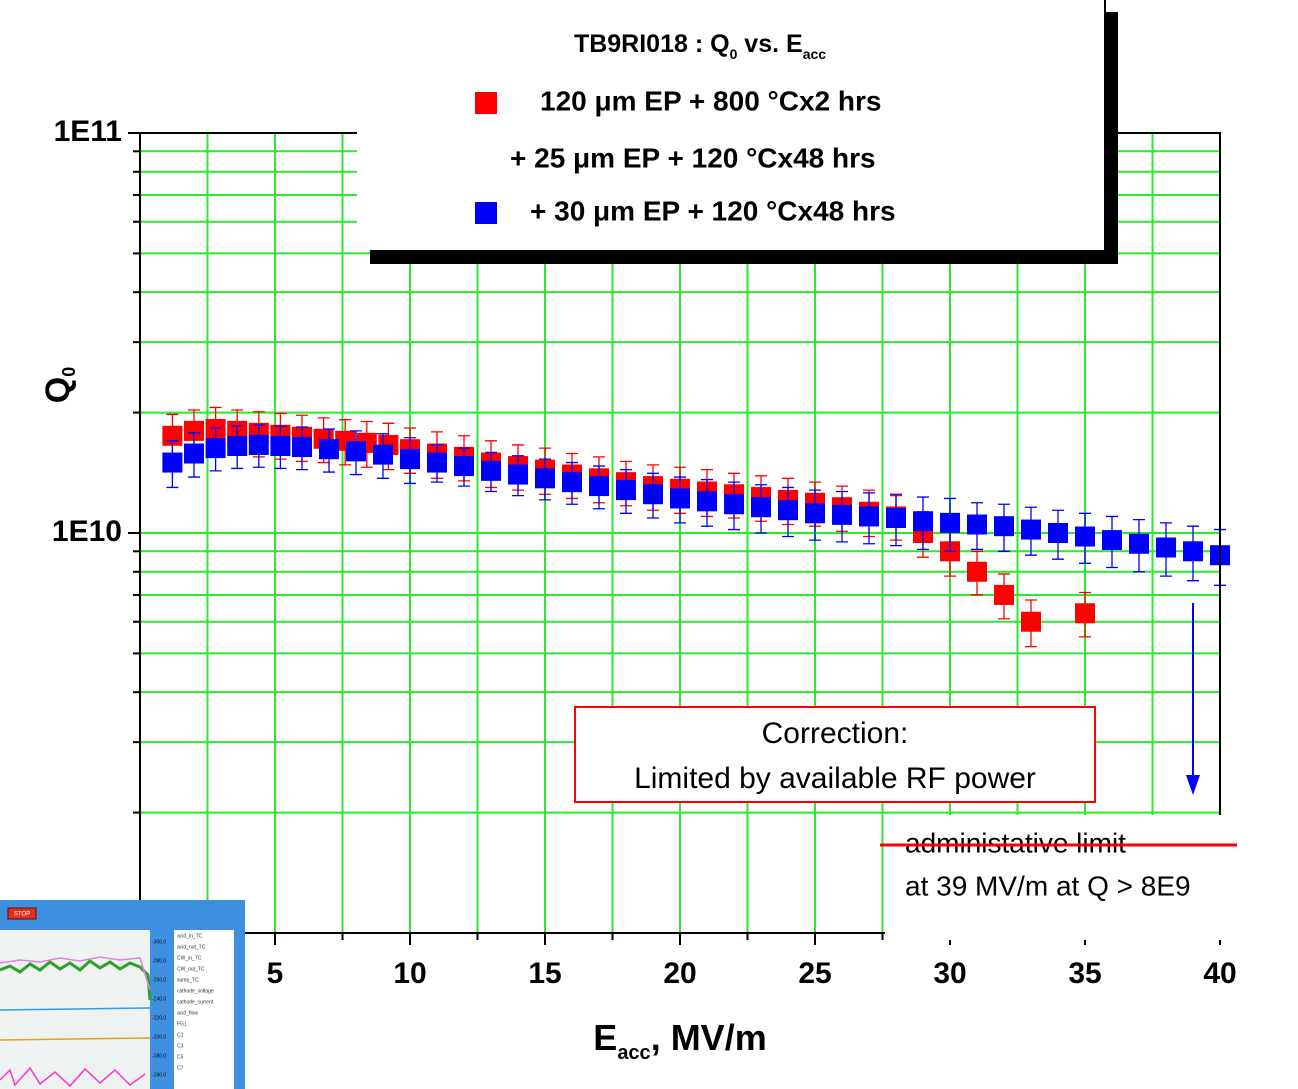 The width and height of the screenshot is (1298, 1089). What do you see at coordinates (159, 1018) in the screenshot?
I see `inset-axis-label: -220.0` at bounding box center [159, 1018].